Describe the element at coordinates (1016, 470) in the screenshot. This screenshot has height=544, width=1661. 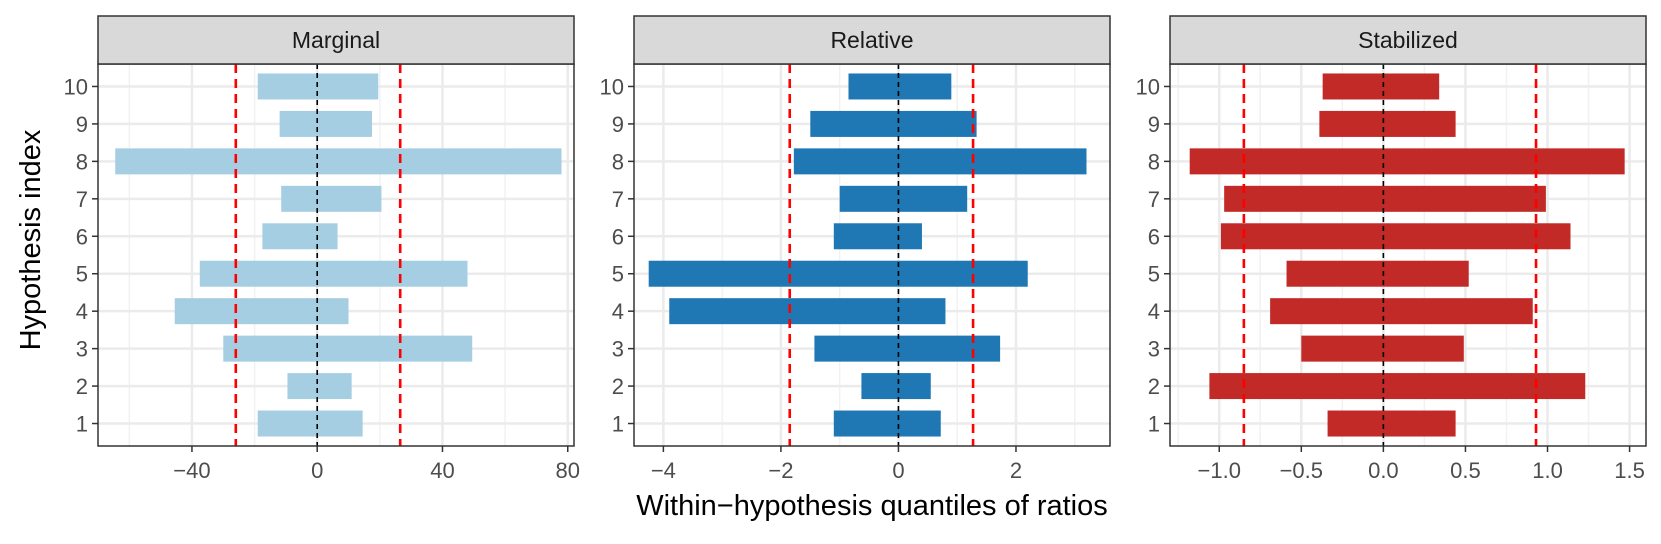
I see `x-tick-label: 2` at that location.